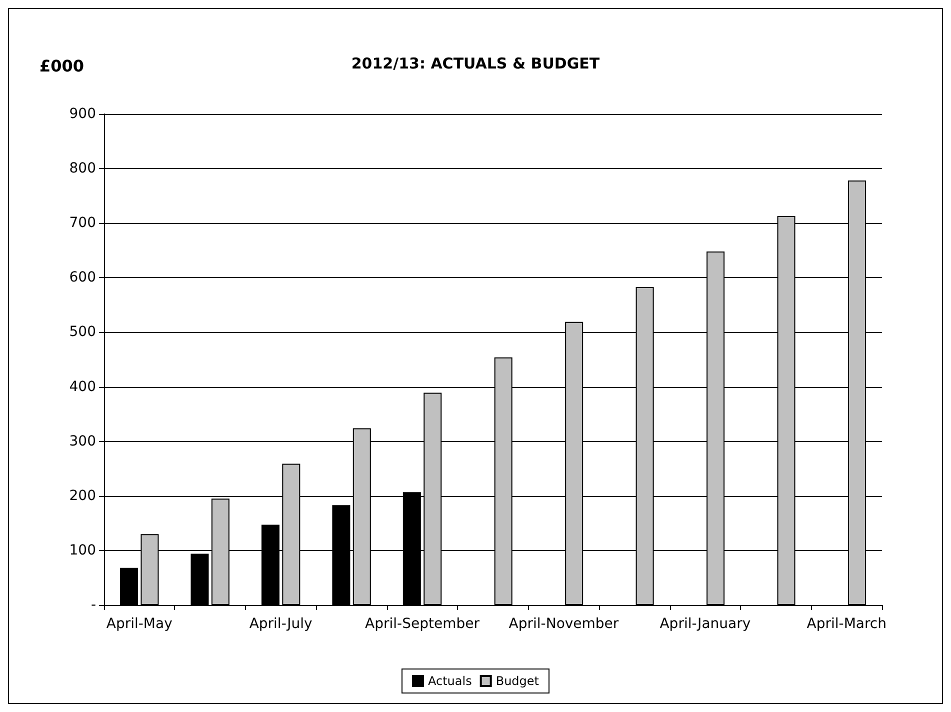 This screenshot has height=712, width=951. What do you see at coordinates (82, 332) in the screenshot?
I see `y-tick-label: 500` at bounding box center [82, 332].